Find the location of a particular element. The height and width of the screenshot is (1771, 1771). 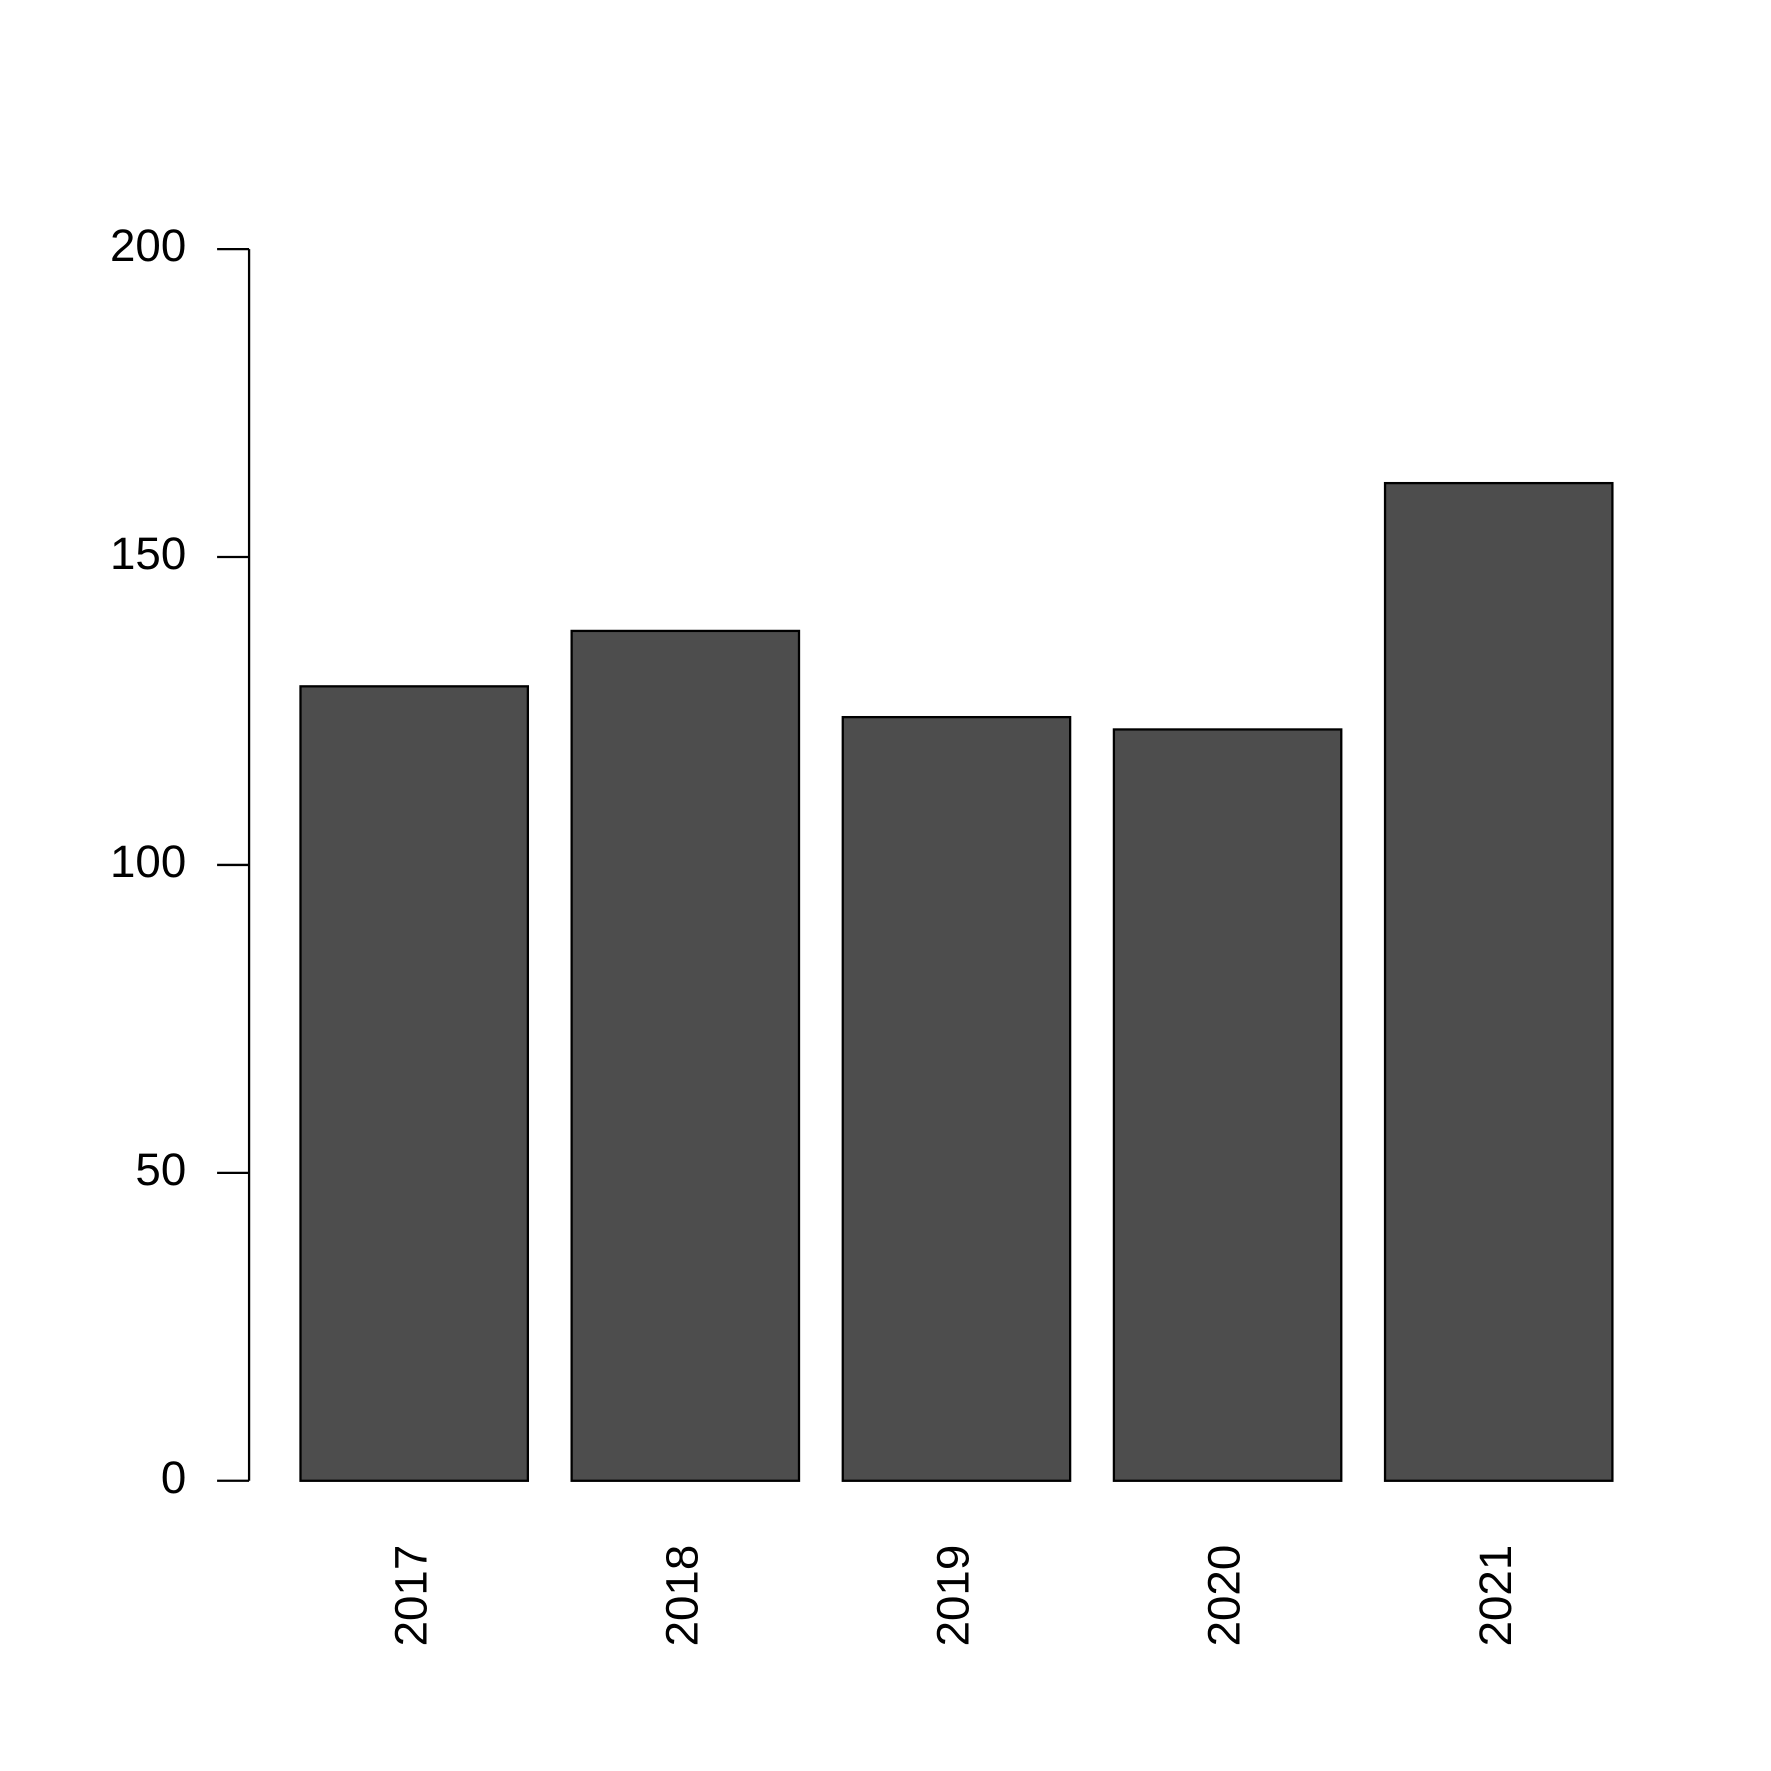

y-tick-label: 150 is located at coordinates (148, 553).